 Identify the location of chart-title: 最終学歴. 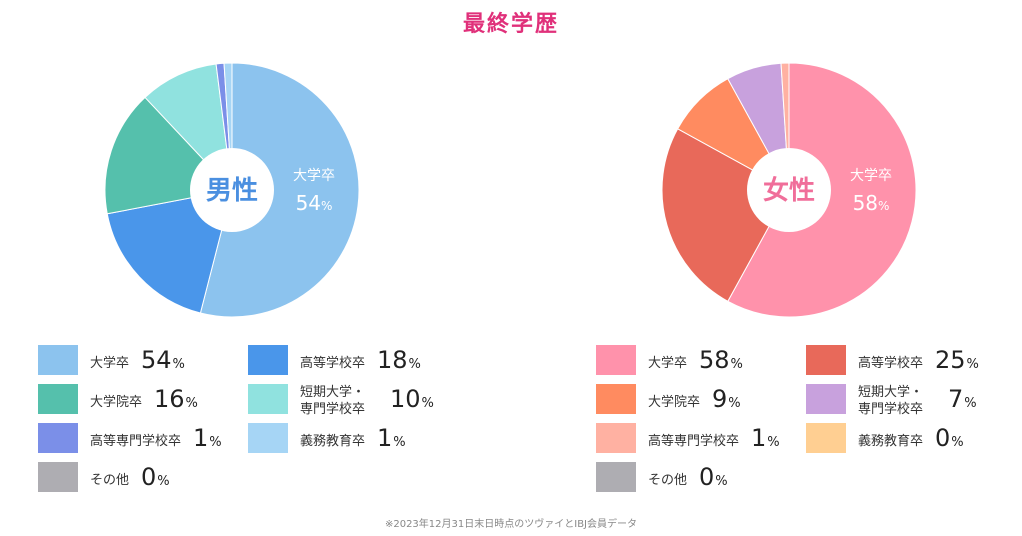
(510, 24).